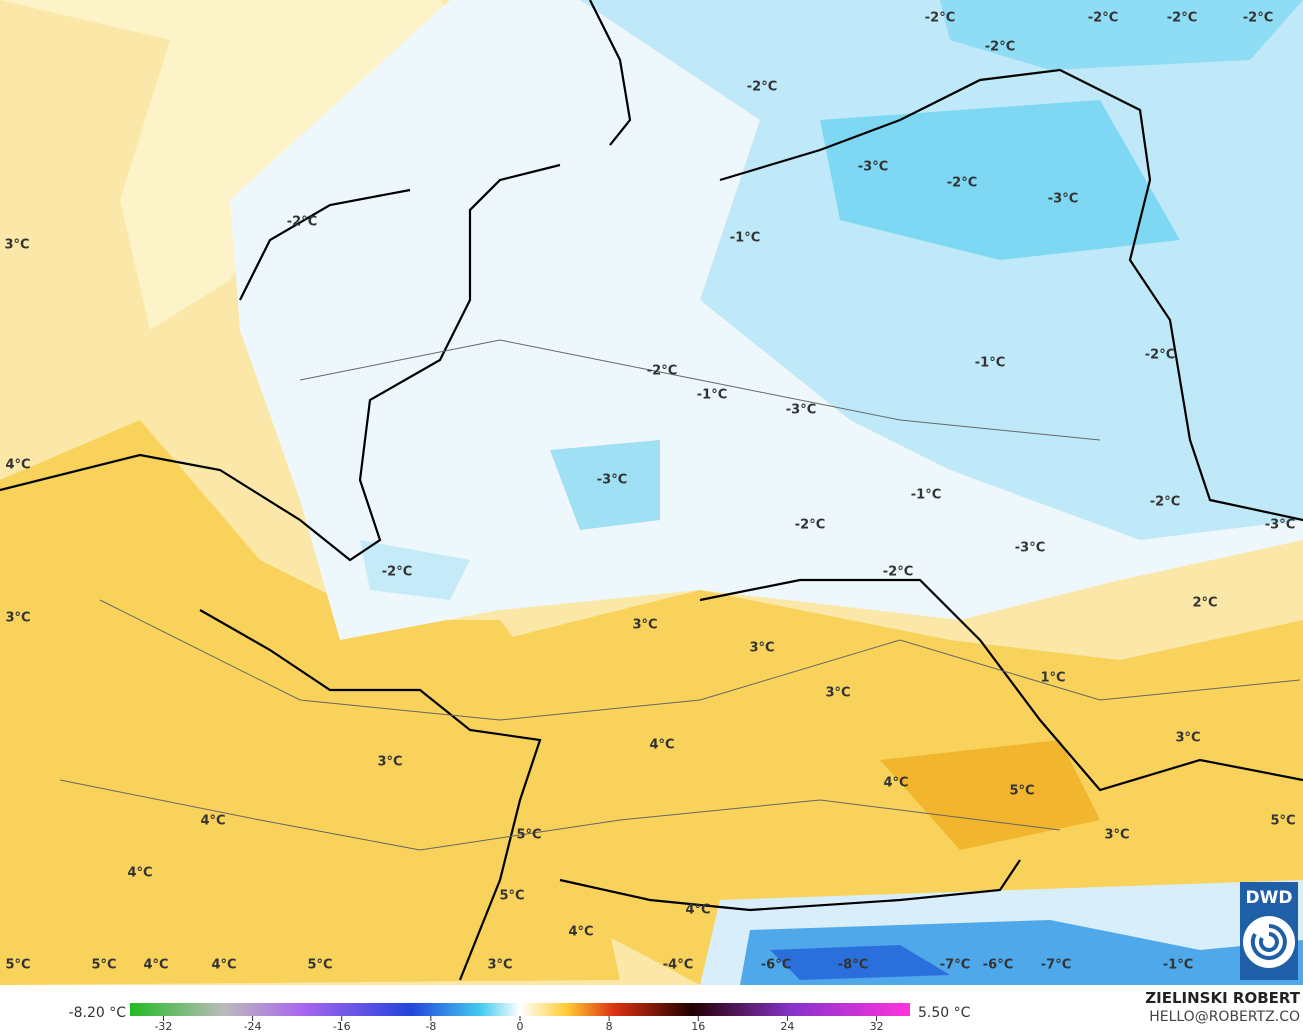 The height and width of the screenshot is (1035, 1303). Describe the element at coordinates (678, 965) in the screenshot. I see `temp-label: -4°C` at that location.